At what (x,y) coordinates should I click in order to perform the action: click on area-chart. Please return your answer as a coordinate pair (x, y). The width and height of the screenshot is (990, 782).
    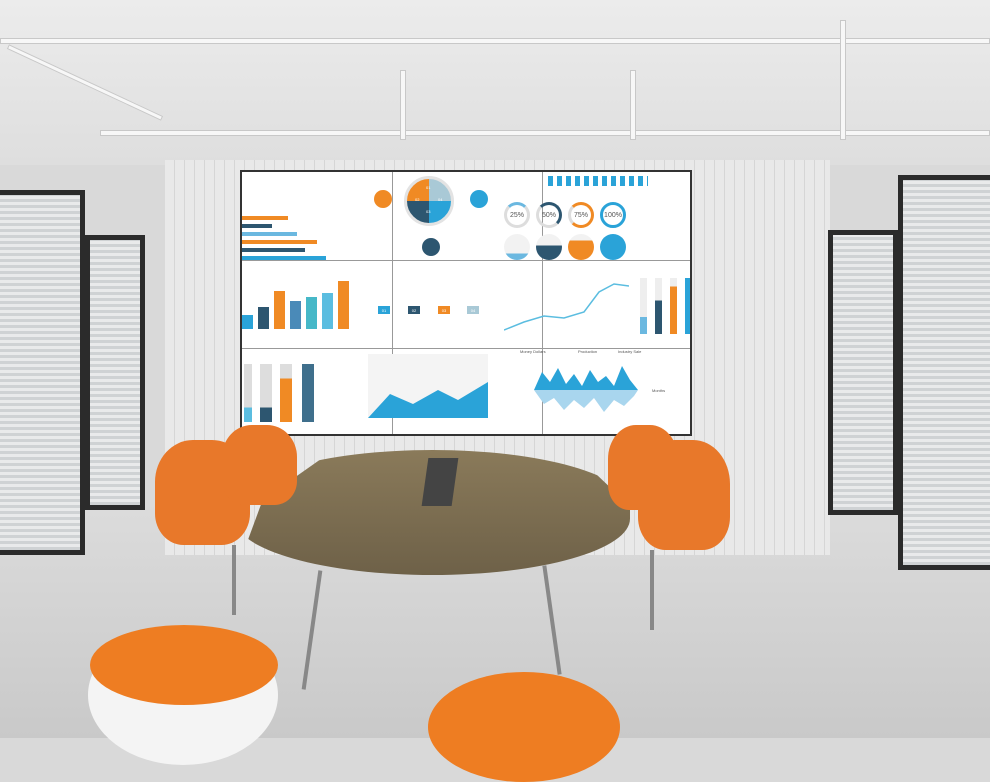
    Looking at the image, I should click on (428, 386).